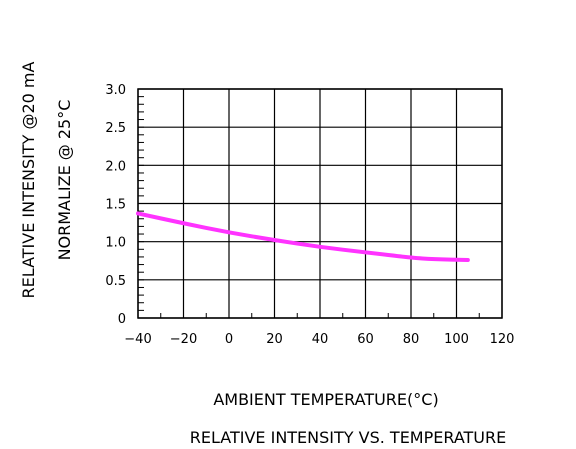  I want to click on x-tick-label-1: −20, so click(183, 339).